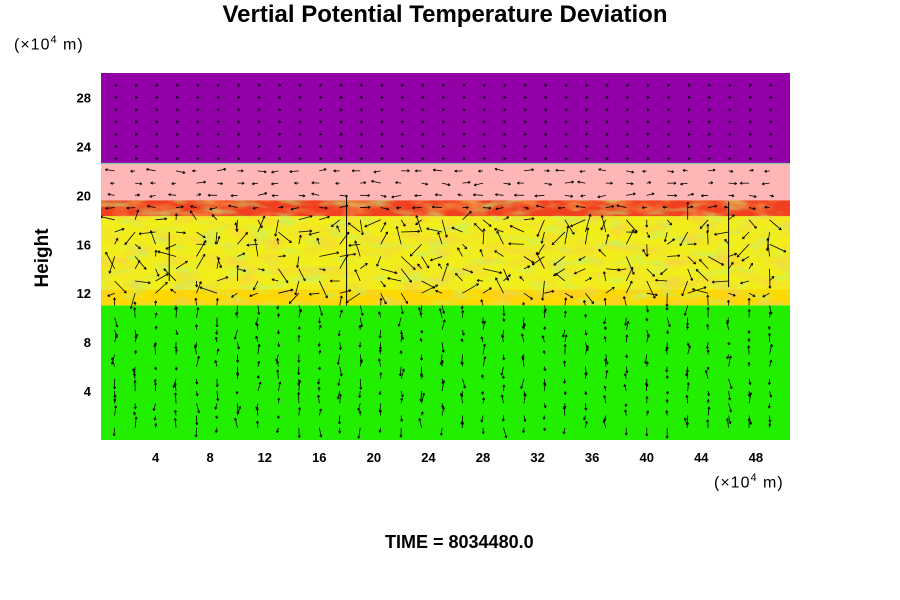 Image resolution: width=900 pixels, height=600 pixels. I want to click on x-axis-unit: (×104 m), so click(749, 482).